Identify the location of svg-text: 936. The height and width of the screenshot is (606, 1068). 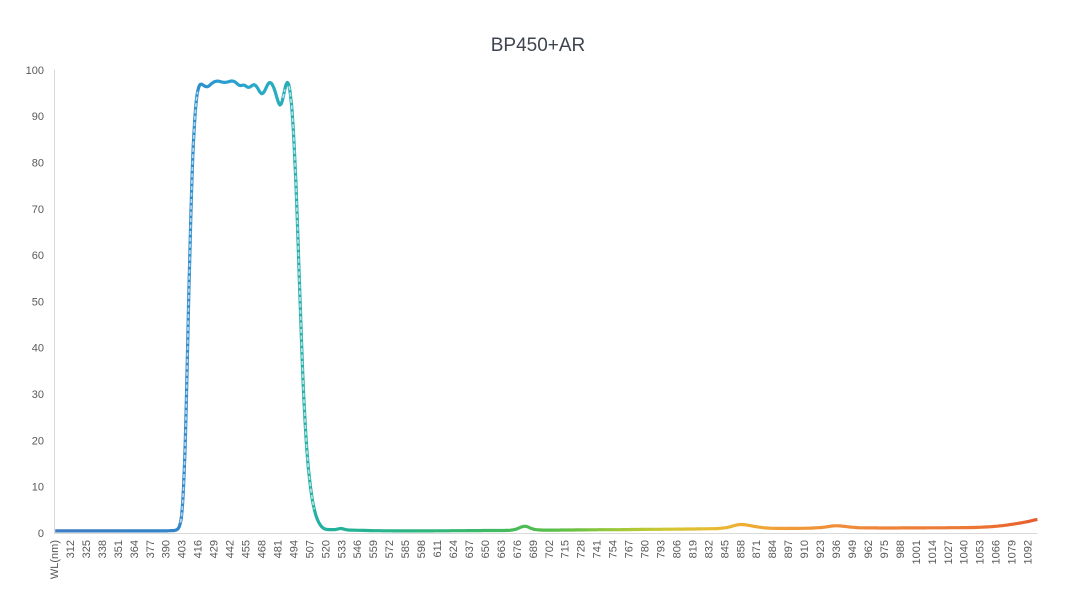
(837, 549).